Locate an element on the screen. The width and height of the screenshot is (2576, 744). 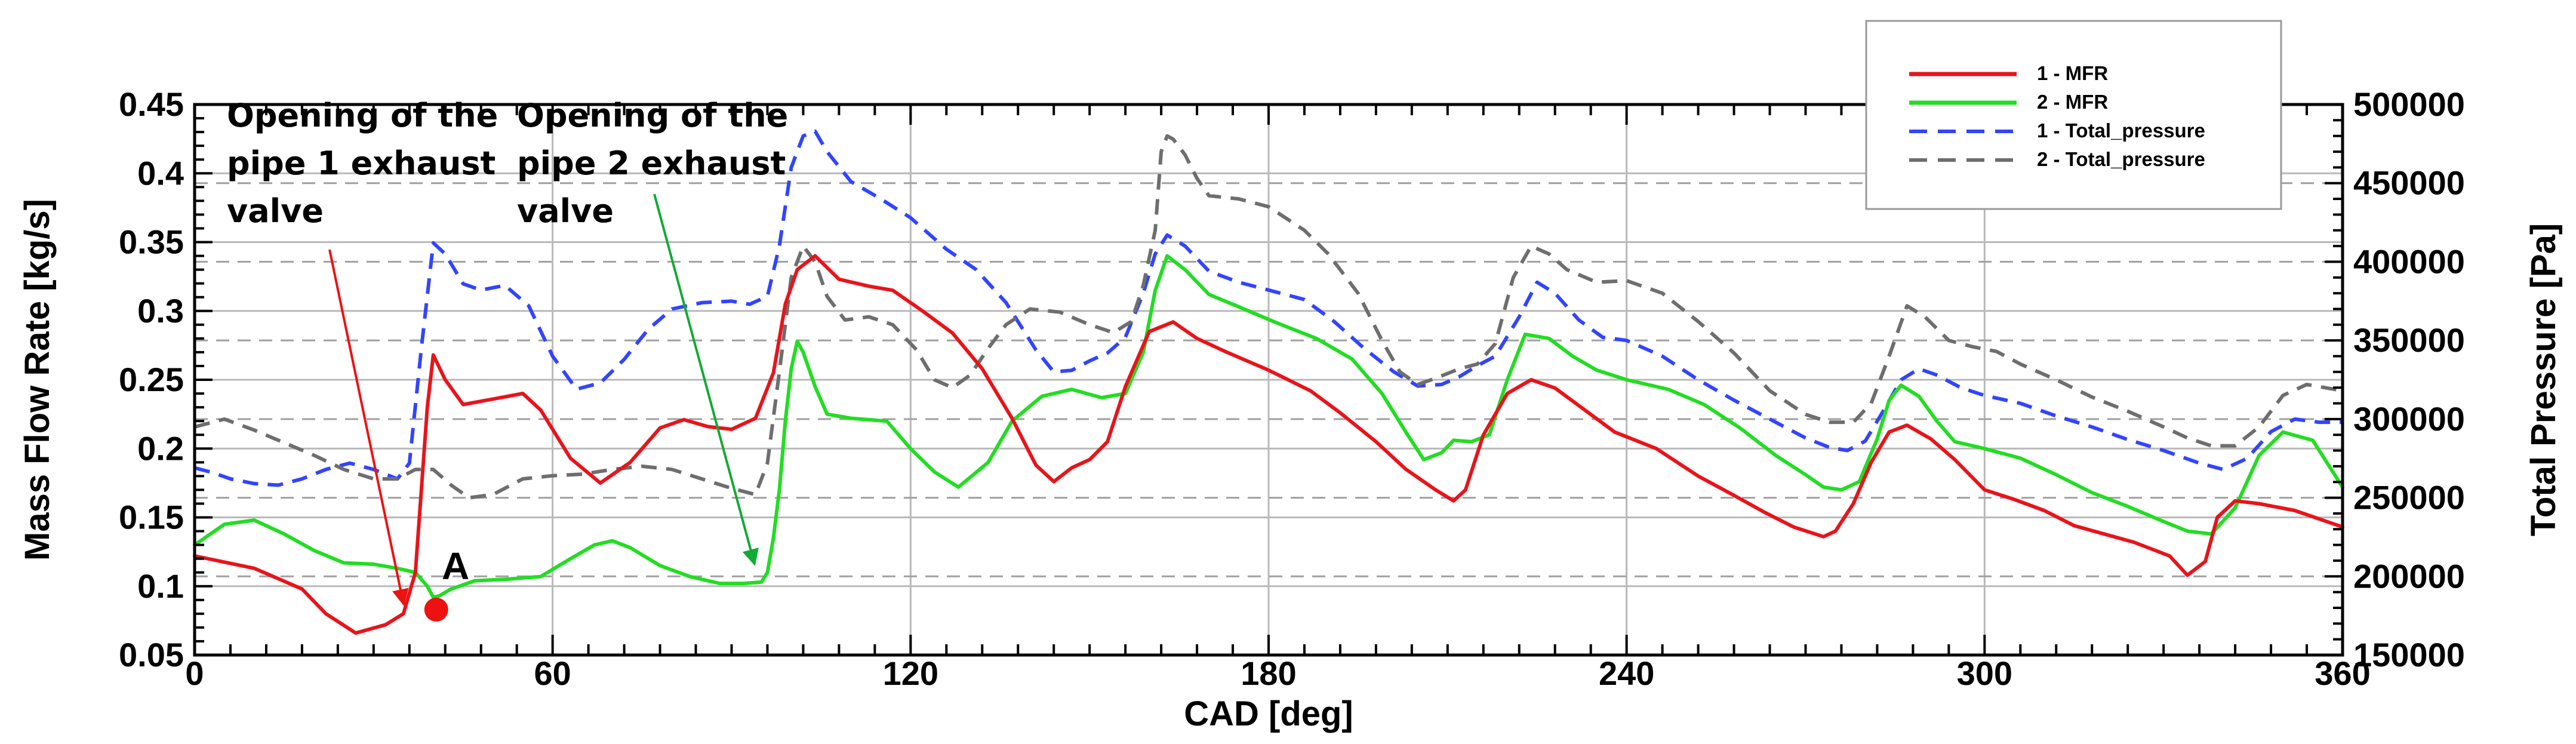
annotation-pipe2-arrow is located at coordinates (706, 380).